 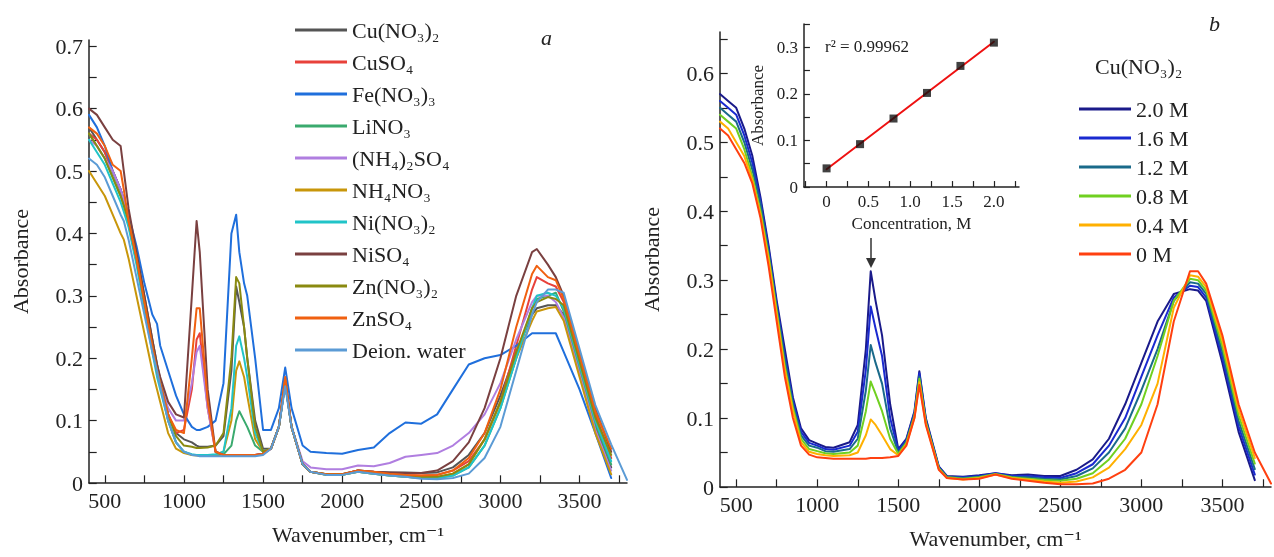 I want to click on annotation: r² = 0.99962, so click(x=867, y=46).